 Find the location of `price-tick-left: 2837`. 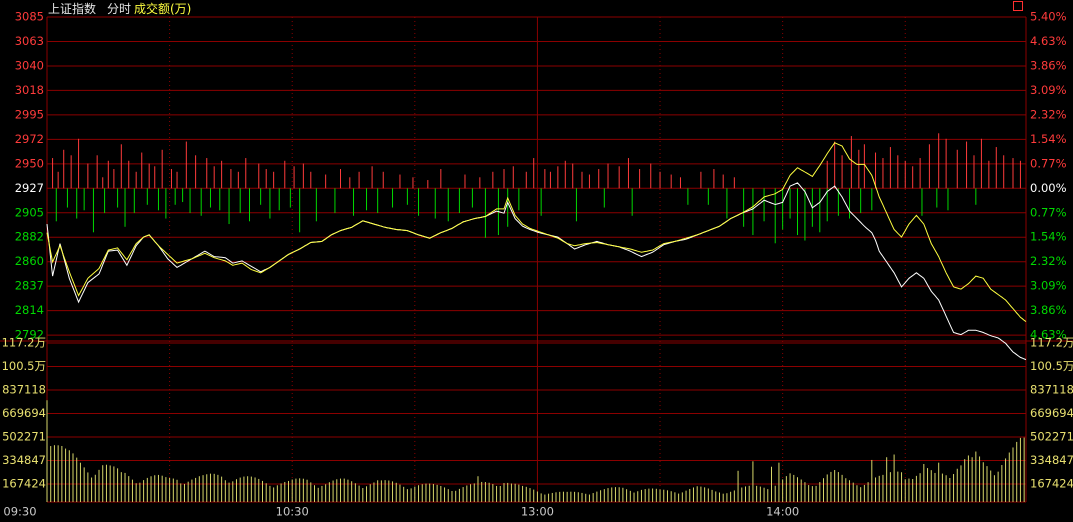

price-tick-left: 2837 is located at coordinates (29, 286).